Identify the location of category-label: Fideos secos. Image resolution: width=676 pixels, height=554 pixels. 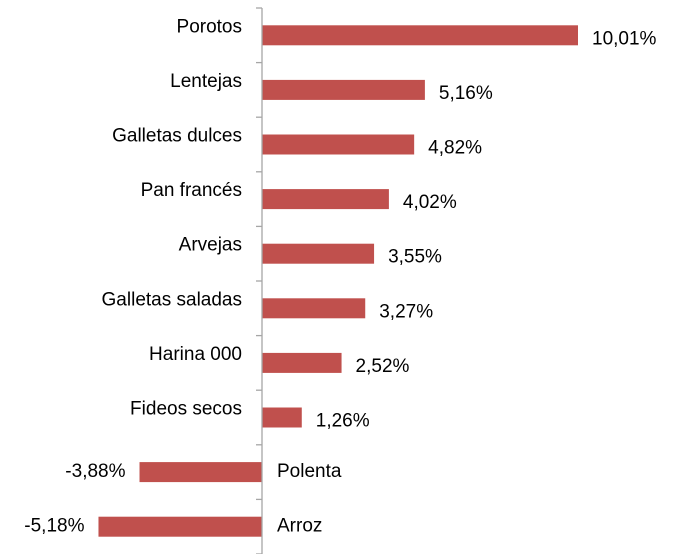
(186, 409).